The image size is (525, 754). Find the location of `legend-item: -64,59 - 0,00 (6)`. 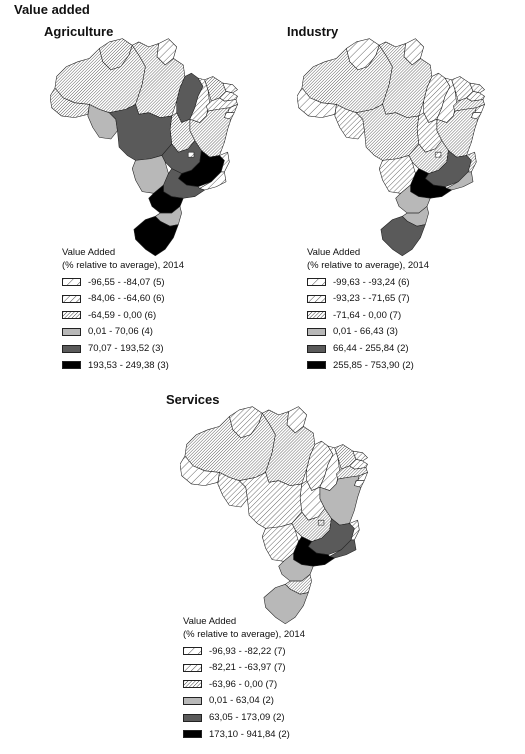

legend-item: -64,59 - 0,00 (6) is located at coordinates (123, 315).